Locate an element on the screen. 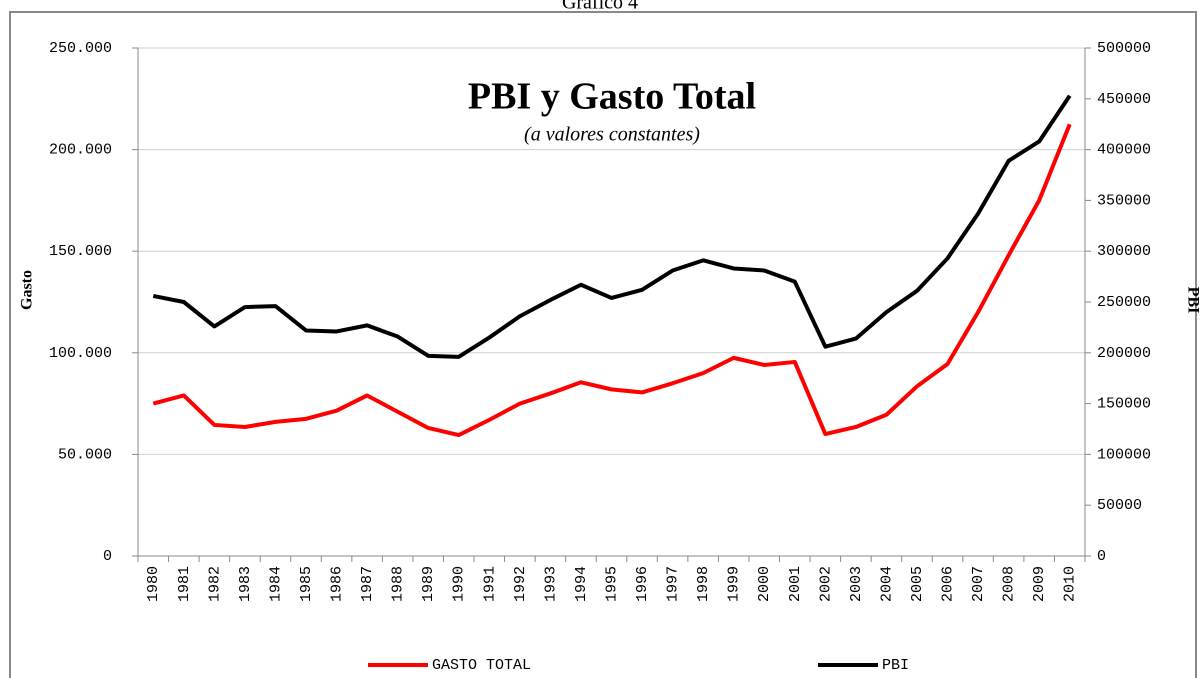 The height and width of the screenshot is (678, 1200). y-tick-label: 0 is located at coordinates (107, 556).